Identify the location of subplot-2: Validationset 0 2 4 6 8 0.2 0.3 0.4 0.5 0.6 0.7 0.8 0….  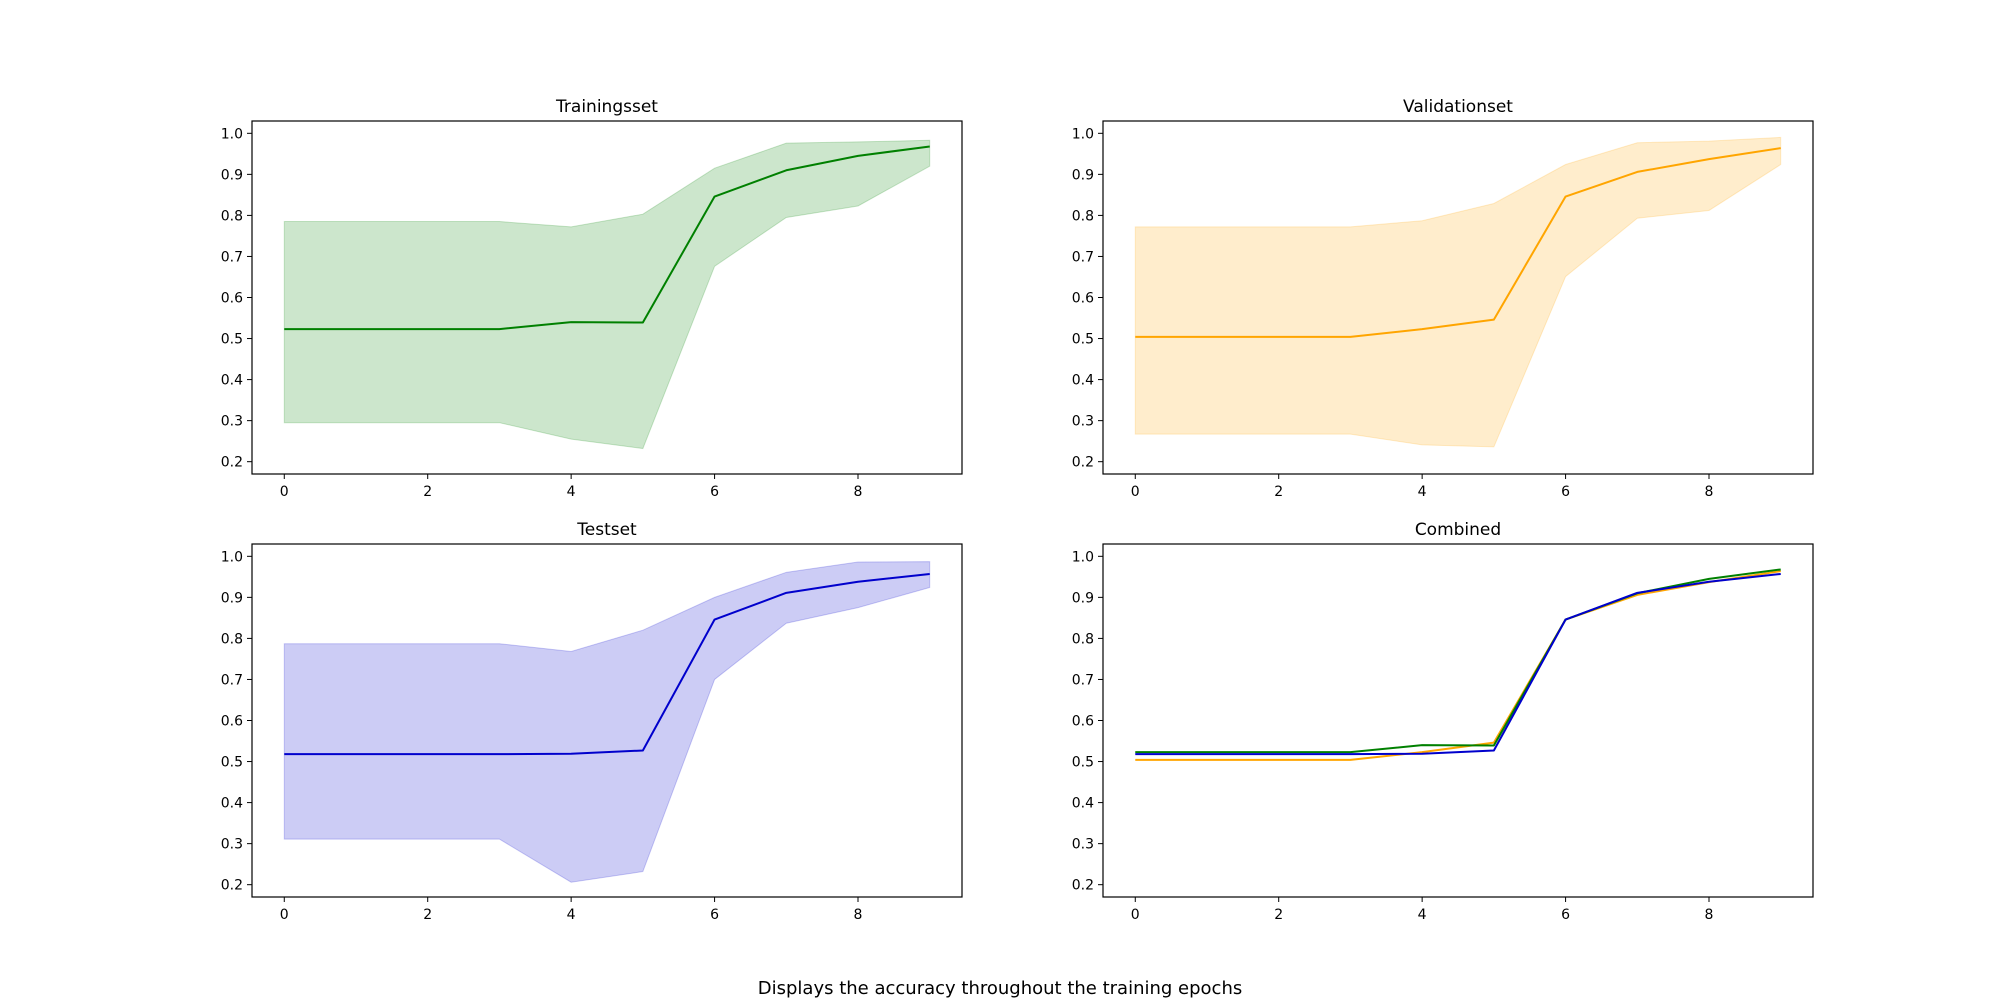
(1443, 298).